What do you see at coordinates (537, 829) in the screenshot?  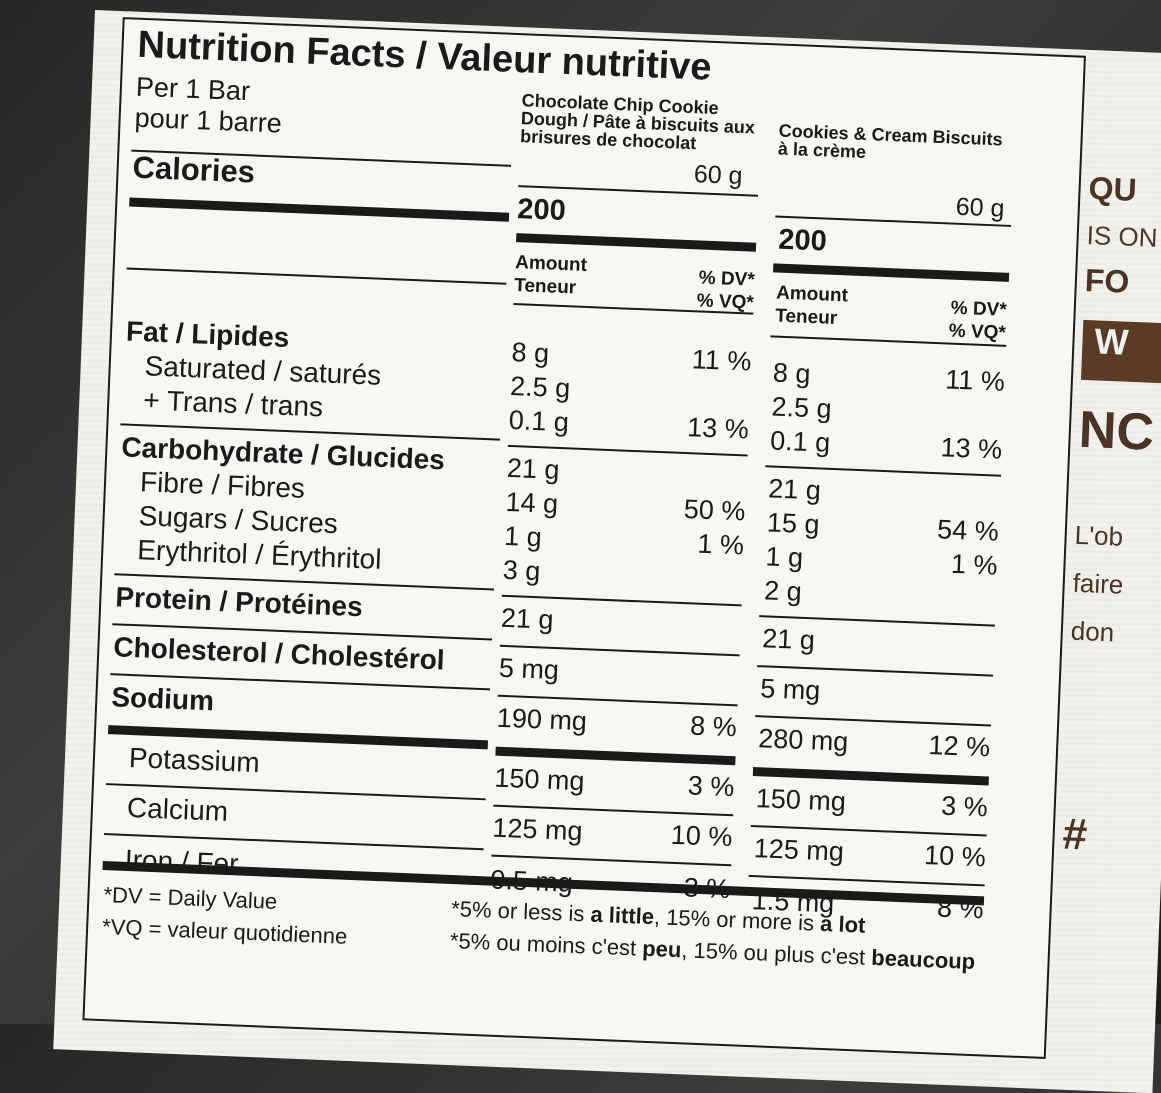 I see `product-1-amount: 125 mg` at bounding box center [537, 829].